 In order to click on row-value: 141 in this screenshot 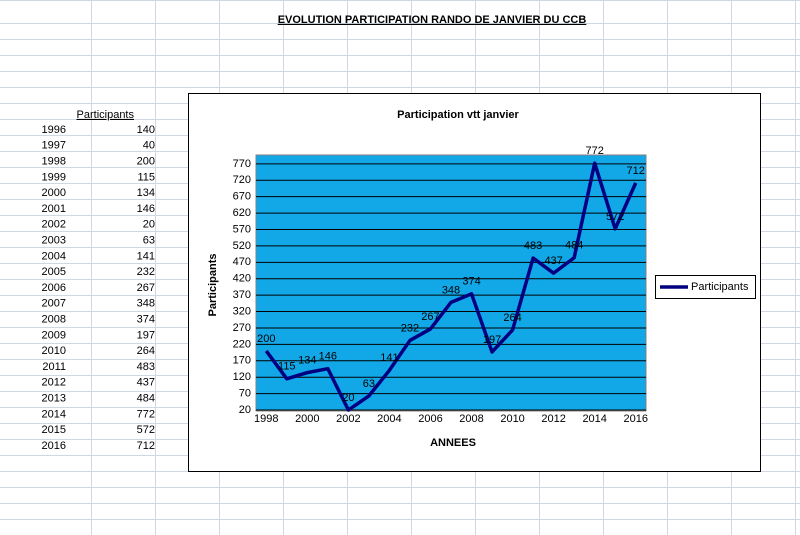, I will do `click(146, 256)`.